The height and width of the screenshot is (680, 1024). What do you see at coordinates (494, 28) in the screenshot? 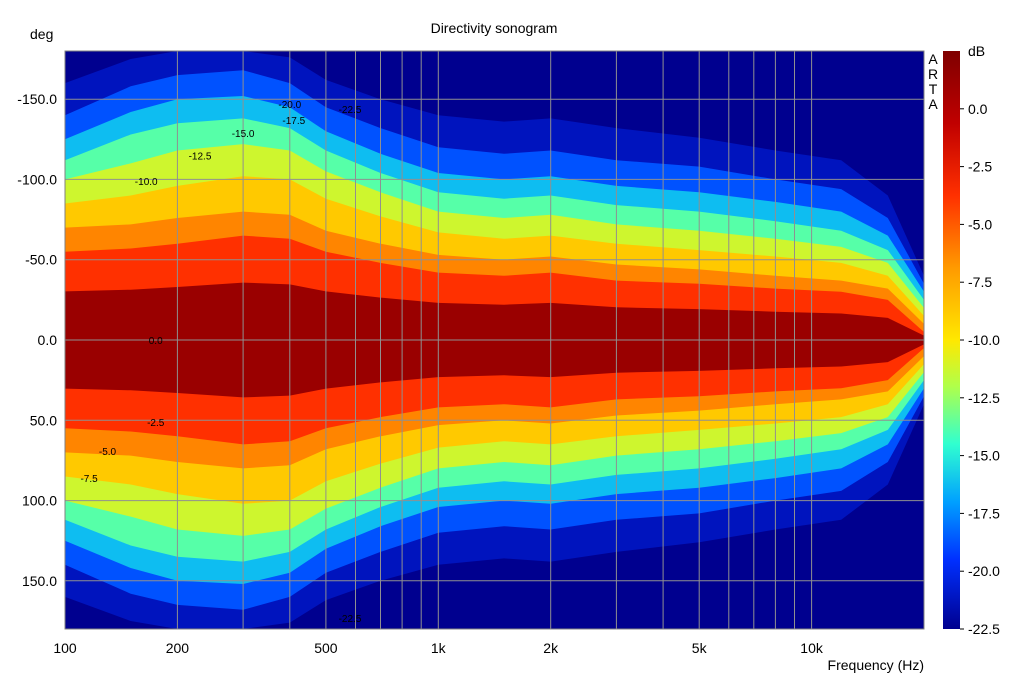
I see `chart-title: Directivity sonogram` at bounding box center [494, 28].